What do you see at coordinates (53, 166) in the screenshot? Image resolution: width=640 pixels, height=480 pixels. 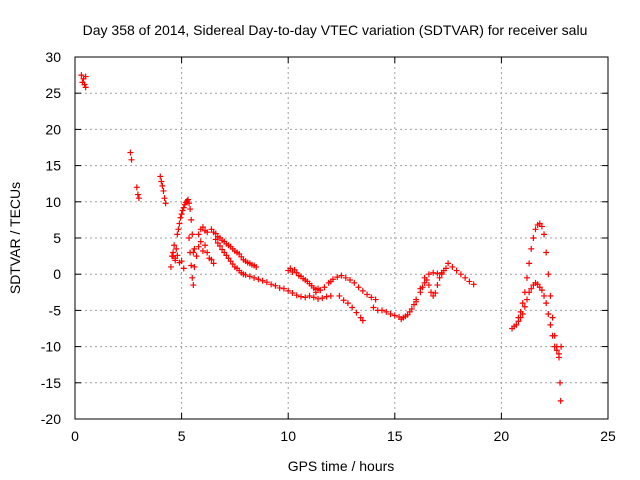 I see `y-tick-label: 15` at bounding box center [53, 166].